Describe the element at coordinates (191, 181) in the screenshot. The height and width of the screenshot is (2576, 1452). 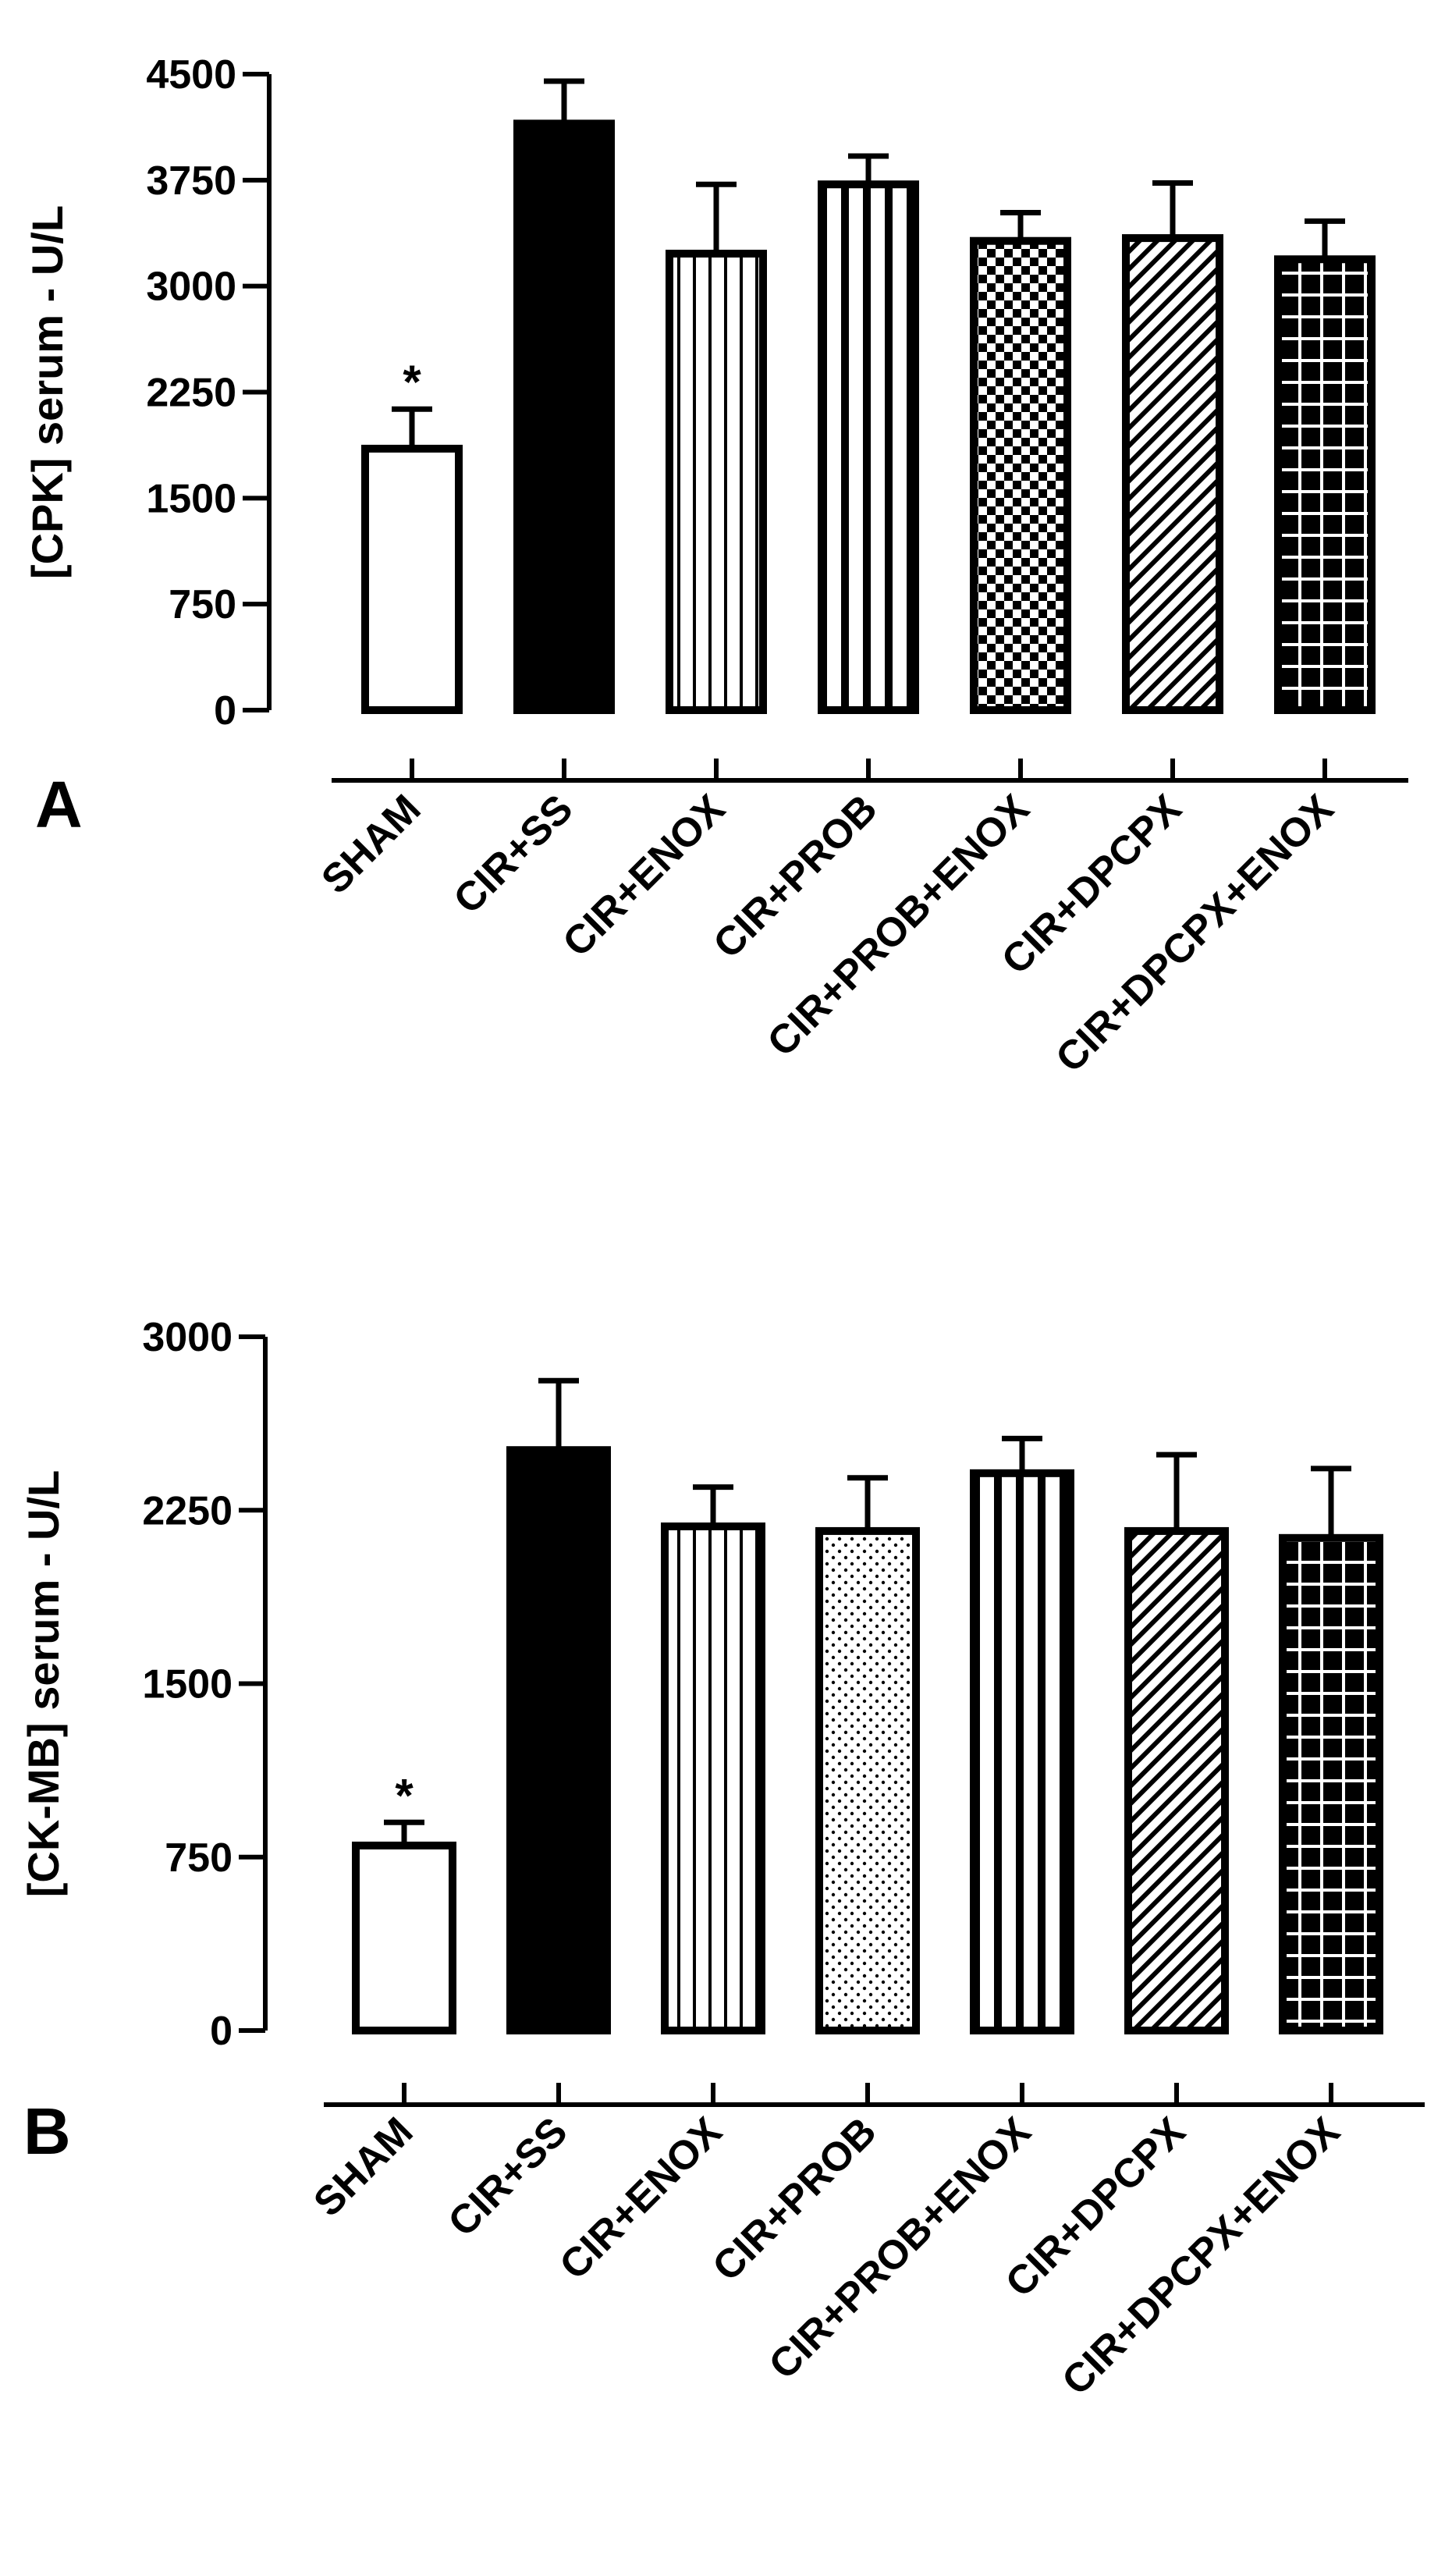
I see `y-tick-label: 3750` at that location.